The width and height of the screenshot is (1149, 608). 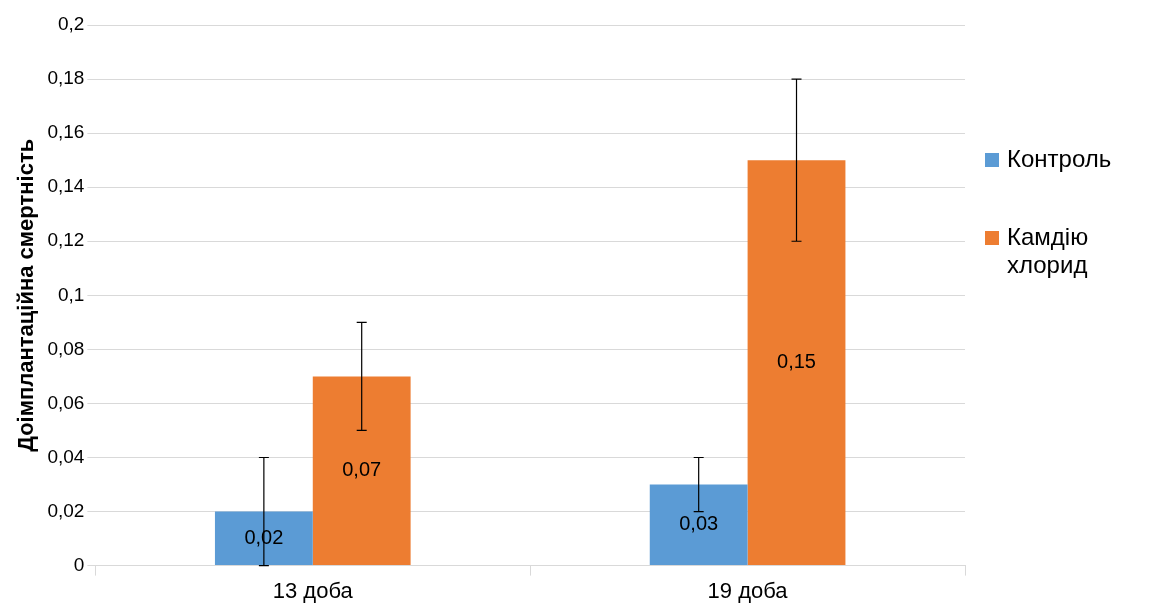 I want to click on y-tick-label: 0,08, so click(x=66, y=348).